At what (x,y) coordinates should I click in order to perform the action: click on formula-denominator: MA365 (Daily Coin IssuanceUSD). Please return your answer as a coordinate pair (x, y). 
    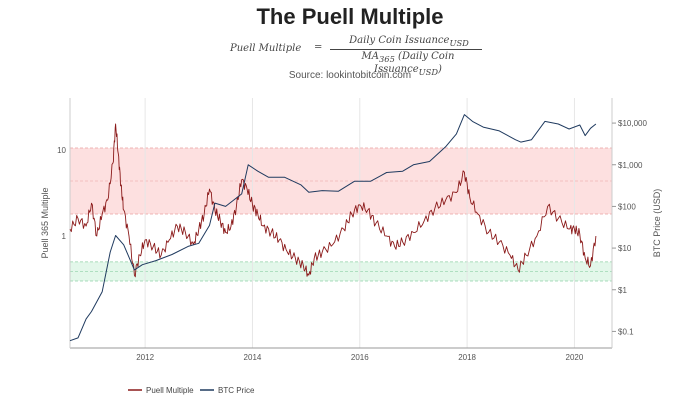
    Looking at the image, I should click on (408, 64).